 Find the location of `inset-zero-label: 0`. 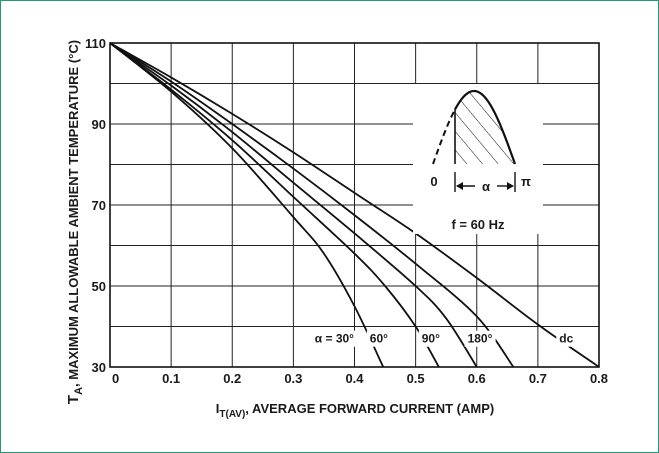

inset-zero-label: 0 is located at coordinates (433, 181).